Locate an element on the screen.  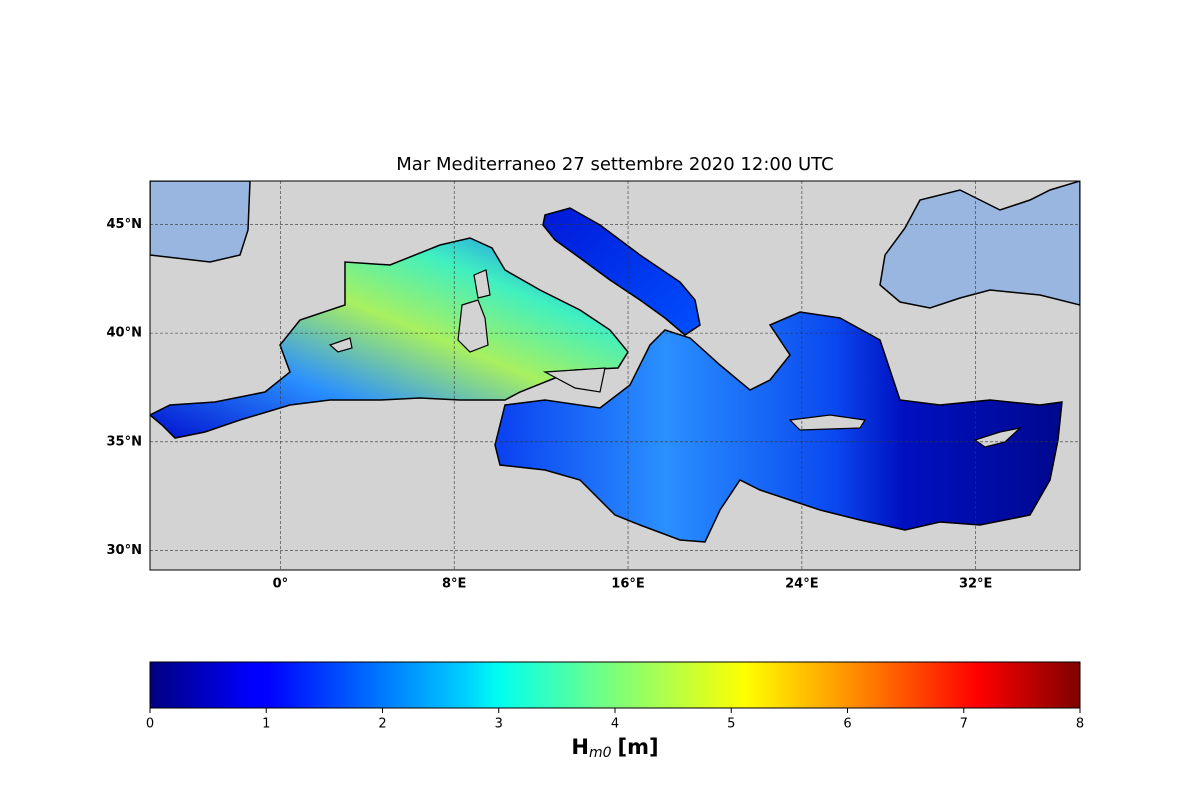
x-tick-label: 24°E is located at coordinates (801, 584).